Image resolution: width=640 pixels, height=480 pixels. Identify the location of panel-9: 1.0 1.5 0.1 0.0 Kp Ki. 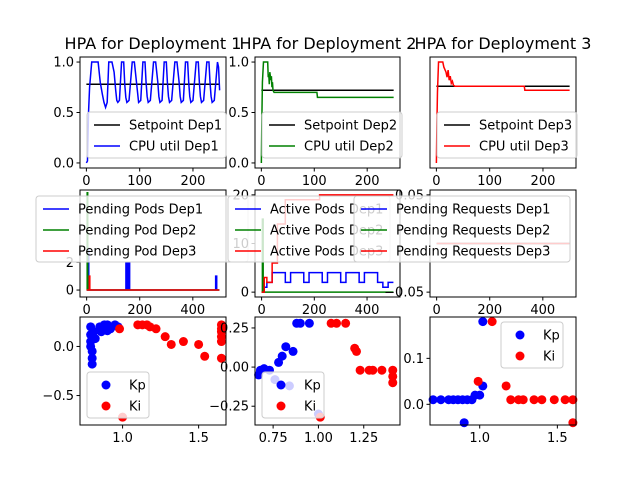
(490, 381).